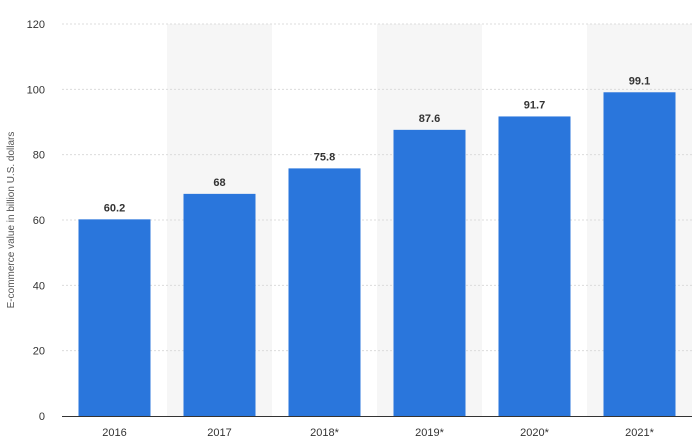 The width and height of the screenshot is (696, 445). I want to click on y-axis-ticks: 0 20 40 60 80 100 120, so click(36, 221).